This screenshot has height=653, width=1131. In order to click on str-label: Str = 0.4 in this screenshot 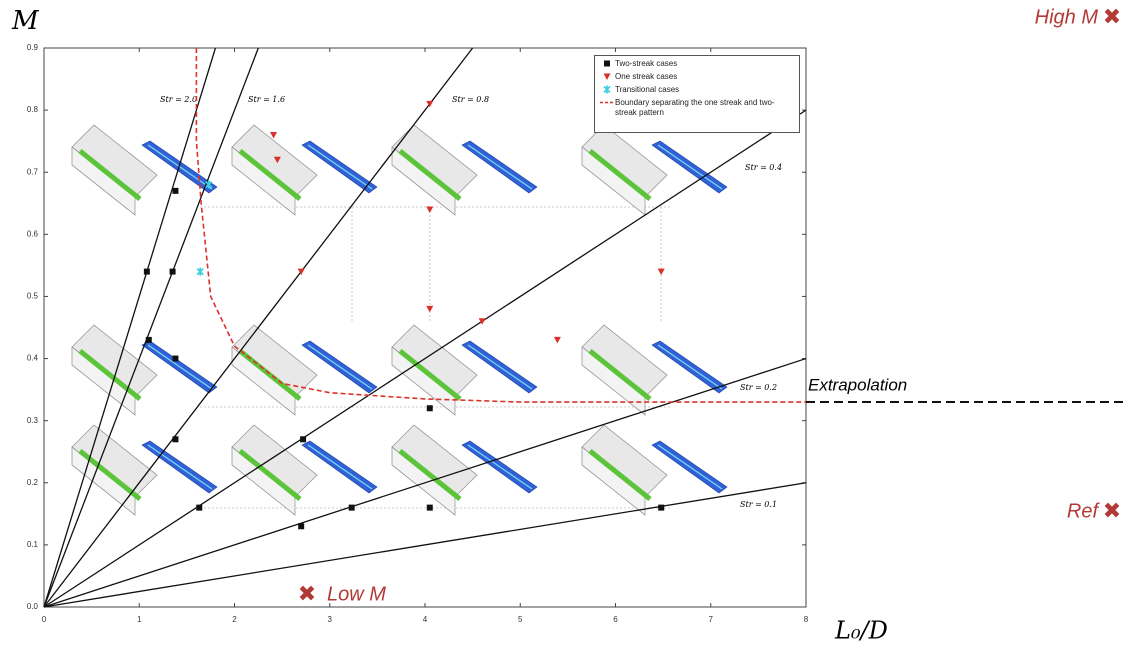, I will do `click(763, 167)`.